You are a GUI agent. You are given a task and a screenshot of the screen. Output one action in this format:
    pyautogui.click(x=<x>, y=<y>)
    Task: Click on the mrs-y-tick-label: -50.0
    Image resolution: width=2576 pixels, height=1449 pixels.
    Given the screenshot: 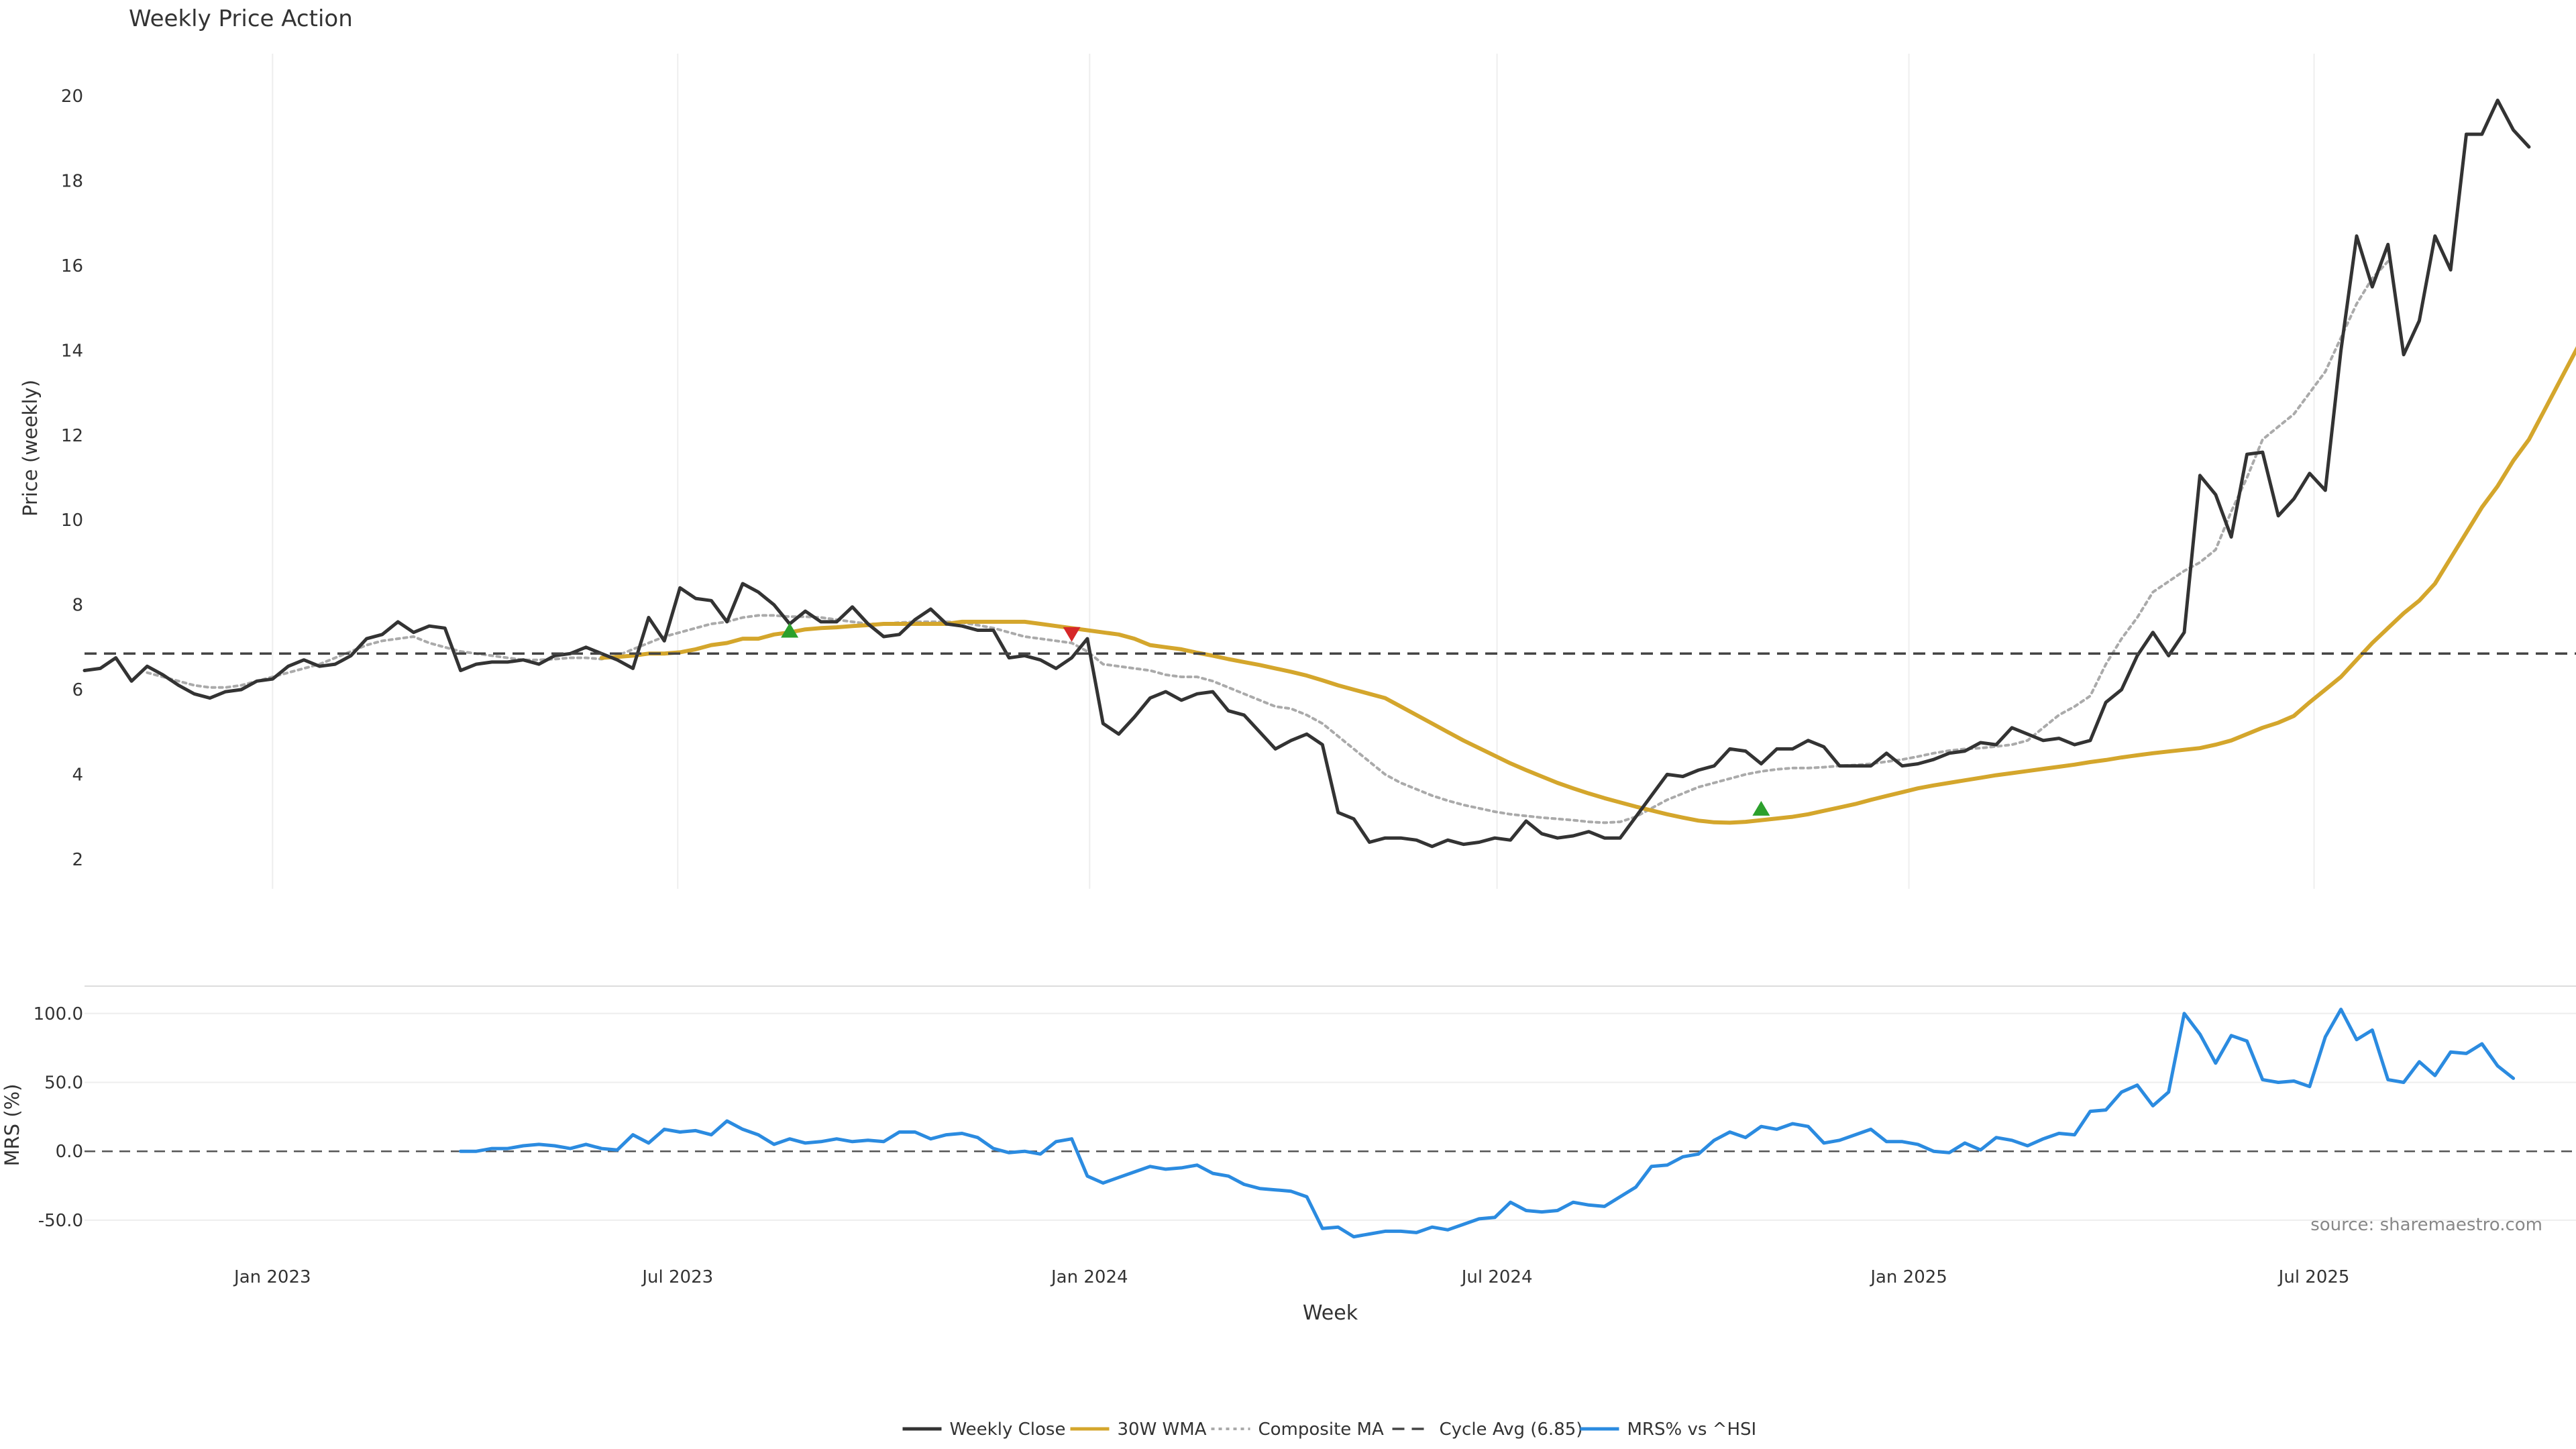 What is the action you would take?
    pyautogui.click(x=60, y=1221)
    